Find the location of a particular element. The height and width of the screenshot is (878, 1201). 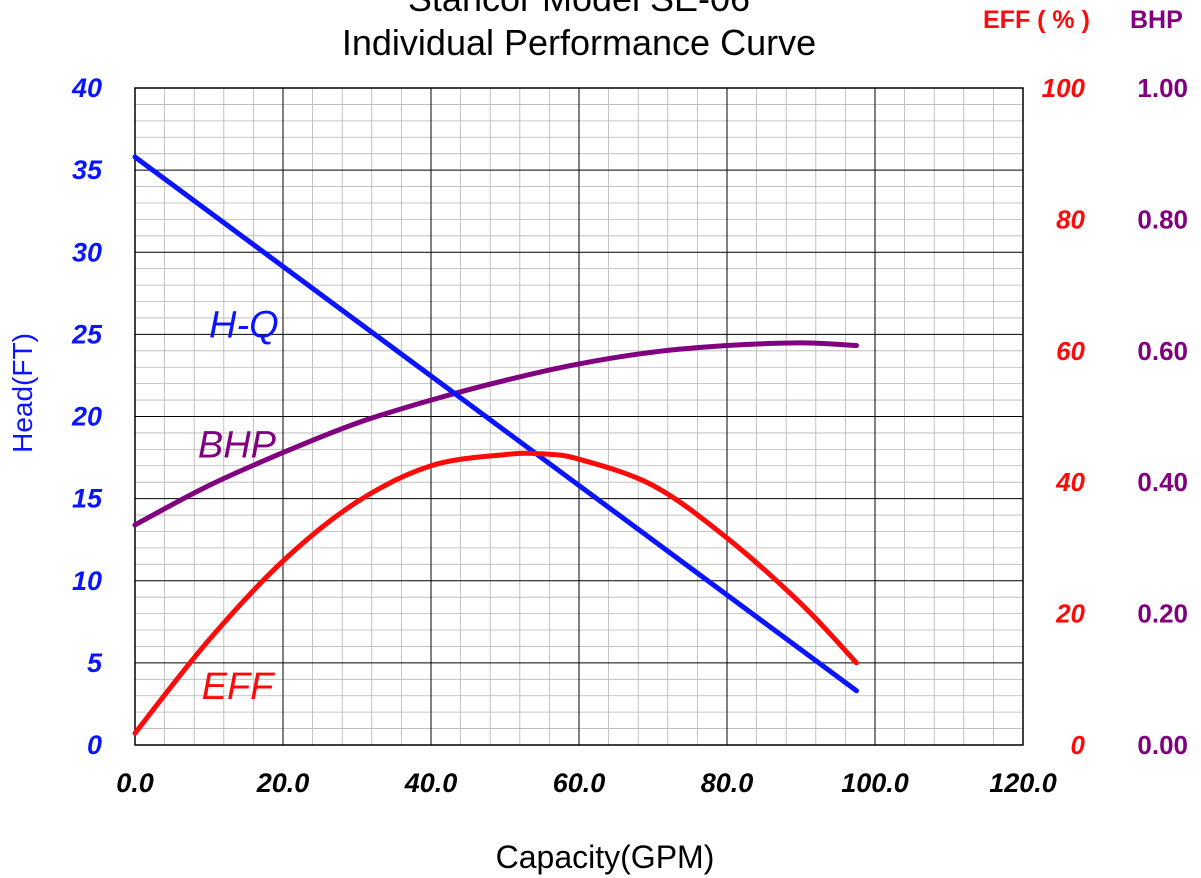

eff-axis-header: EFF ( % ) is located at coordinates (1036, 20).